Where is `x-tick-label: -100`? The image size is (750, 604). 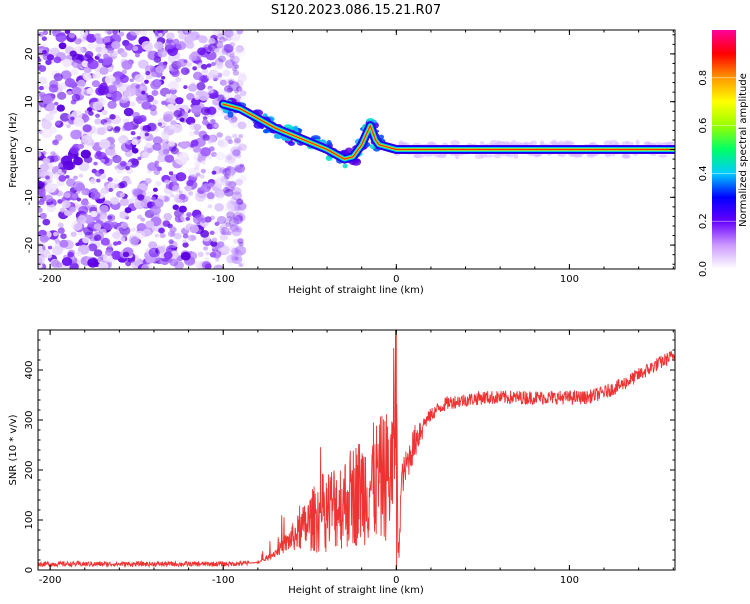
x-tick-label: -100 is located at coordinates (223, 279).